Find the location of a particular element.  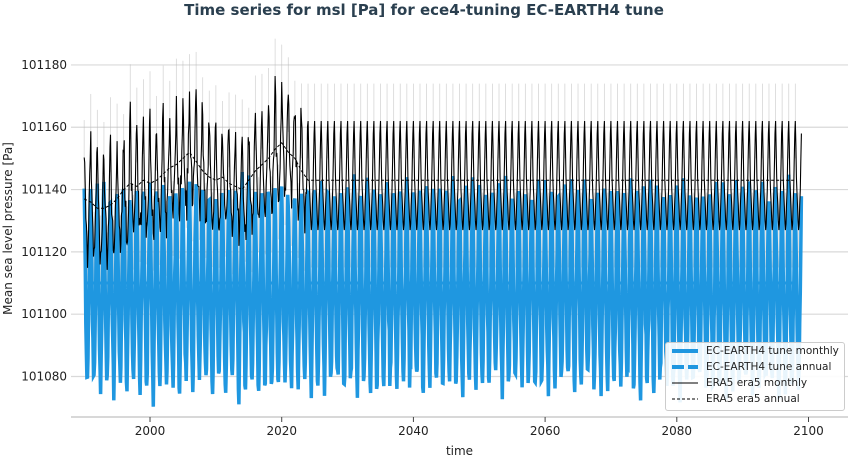

y-tick-label: 101100 is located at coordinates (44, 314).